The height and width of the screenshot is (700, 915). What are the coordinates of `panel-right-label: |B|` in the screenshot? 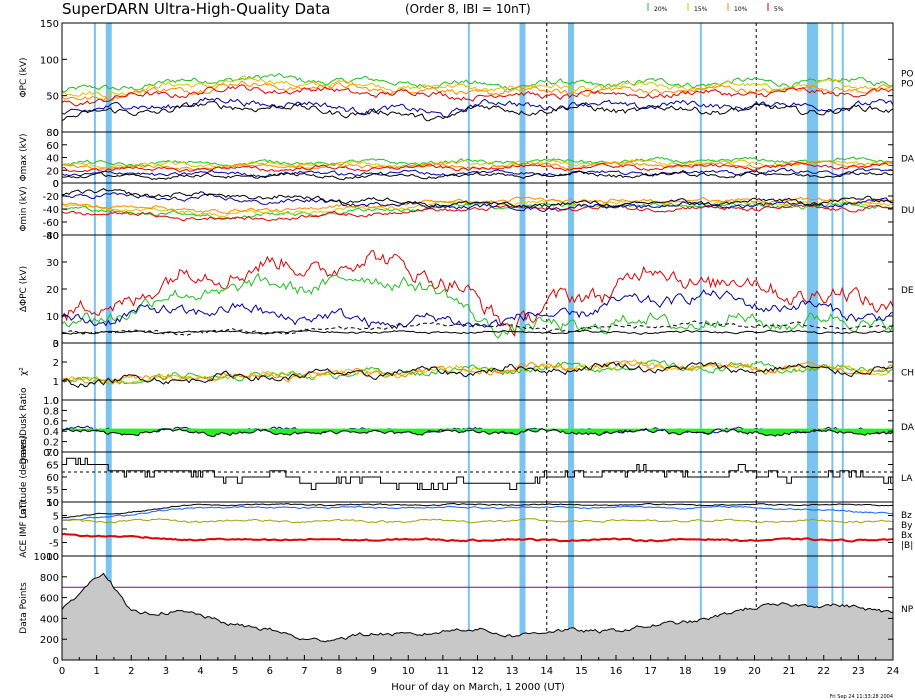 It's located at (907, 546).